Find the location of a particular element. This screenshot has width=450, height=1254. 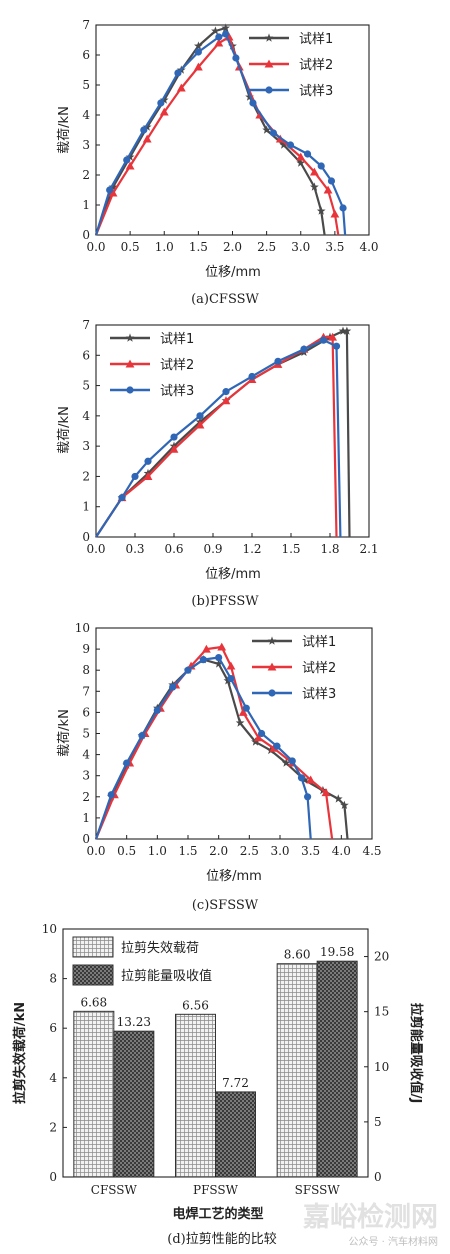

category-labels: CFSSW PFSSW SFSSW is located at coordinates (216, 1185).